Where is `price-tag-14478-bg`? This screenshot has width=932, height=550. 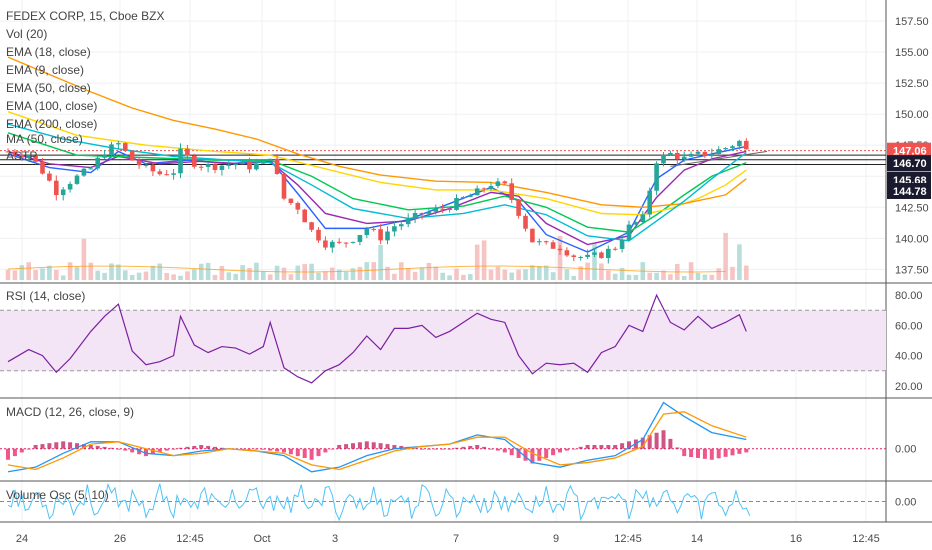 price-tag-14478-bg is located at coordinates (909, 190).